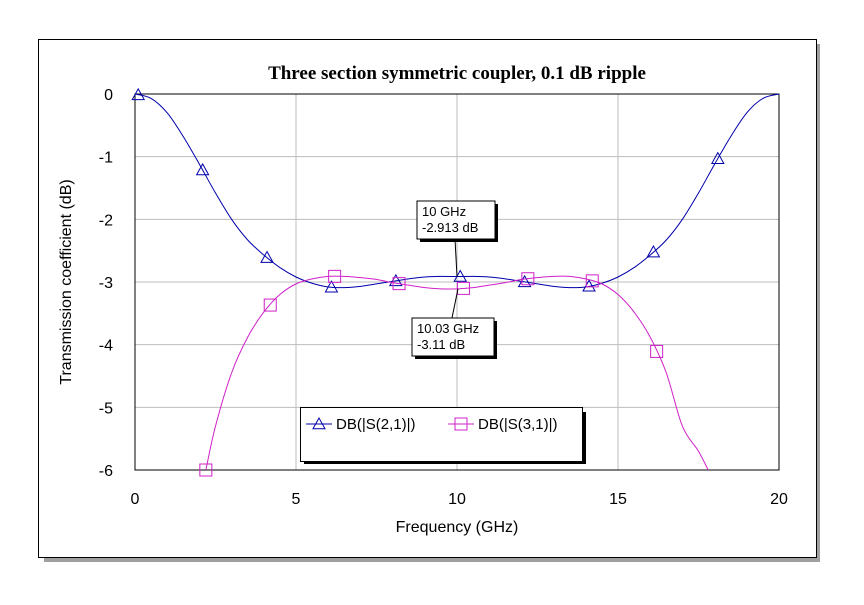  I want to click on y-tick-label: -6, so click(106, 471).